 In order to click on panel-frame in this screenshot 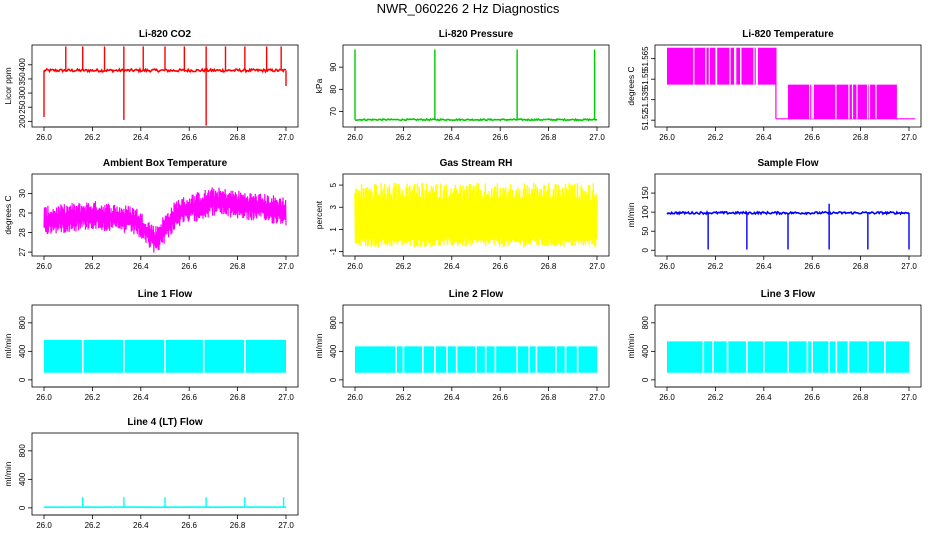, I will do `click(476, 86)`.